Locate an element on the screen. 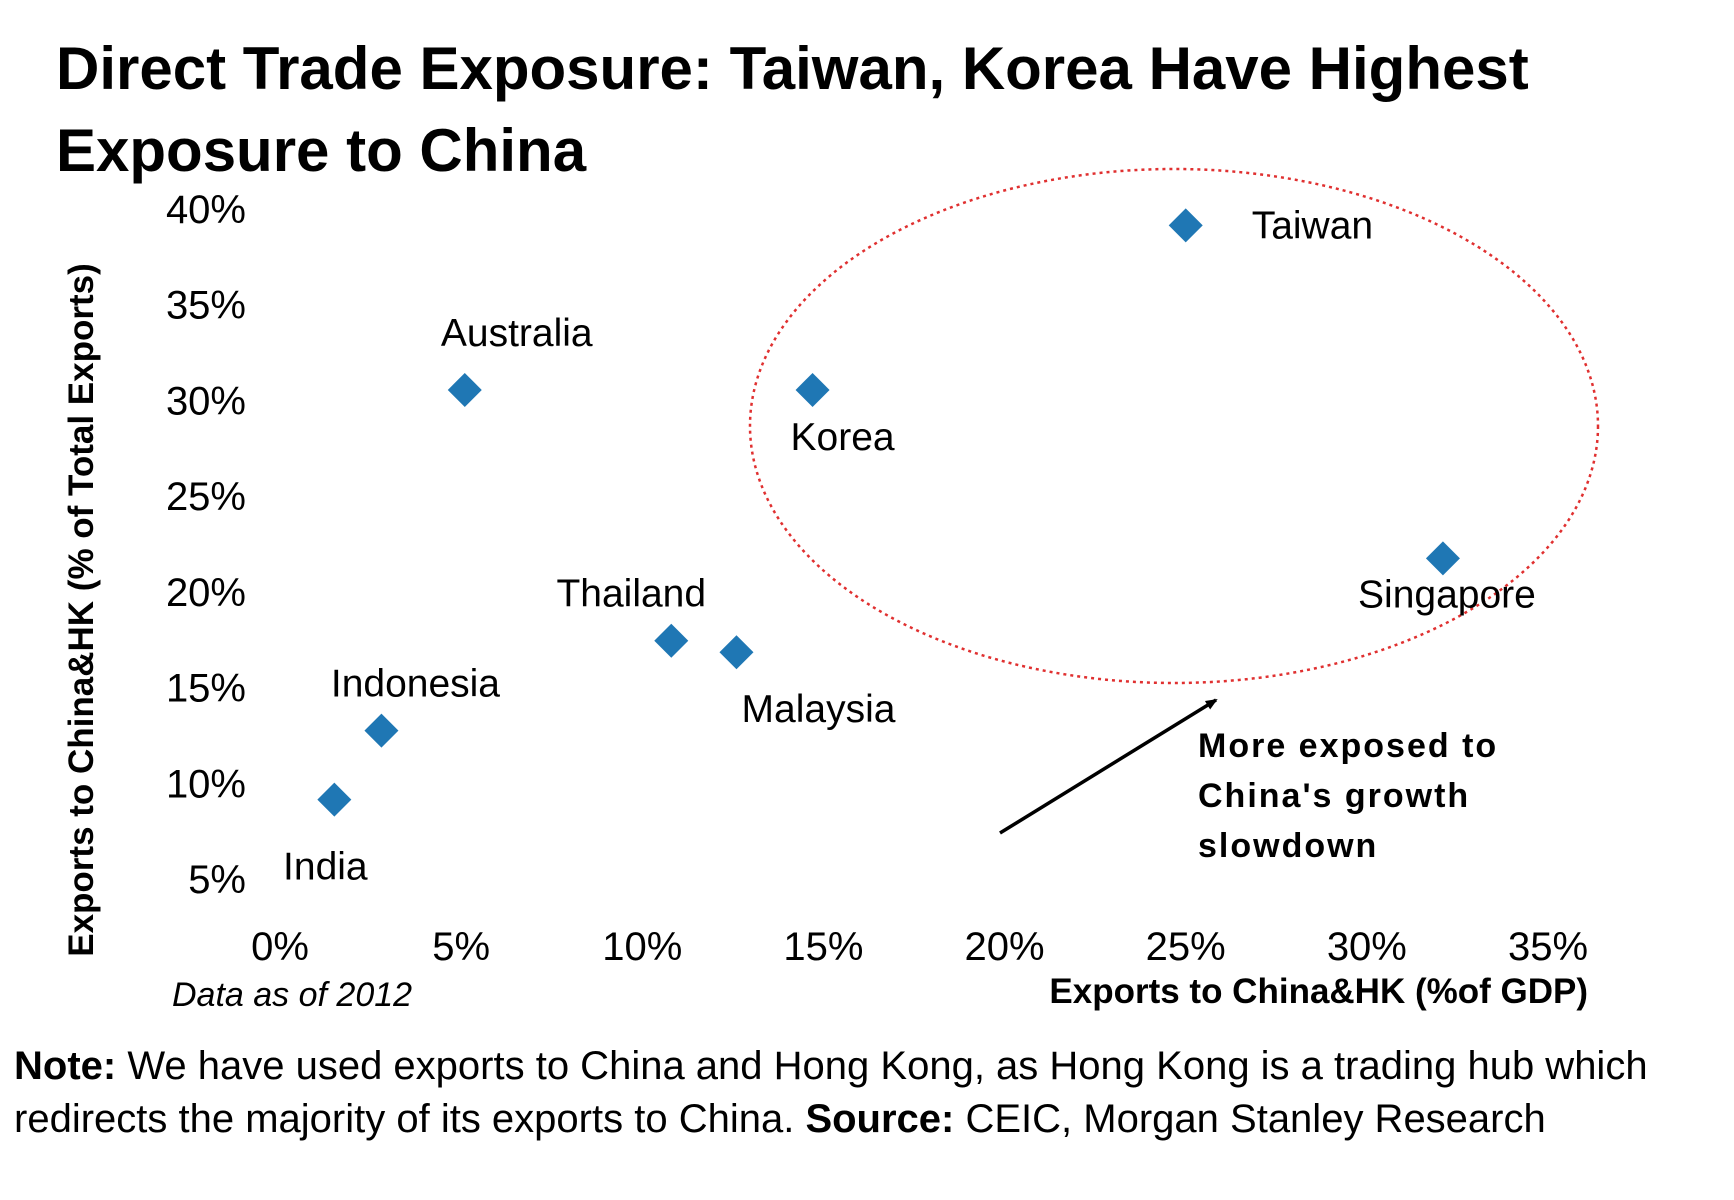  note-label: Note: is located at coordinates (65, 1066).